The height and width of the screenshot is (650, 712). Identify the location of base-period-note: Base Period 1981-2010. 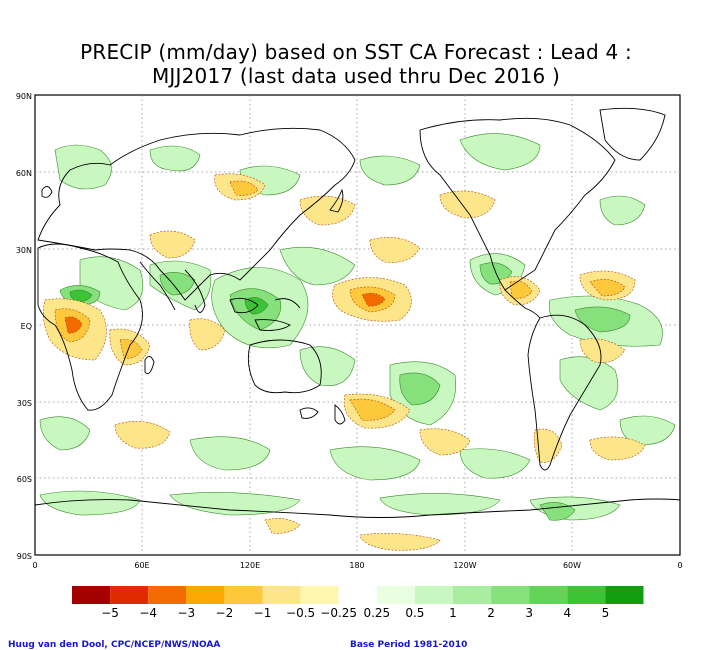
(409, 645).